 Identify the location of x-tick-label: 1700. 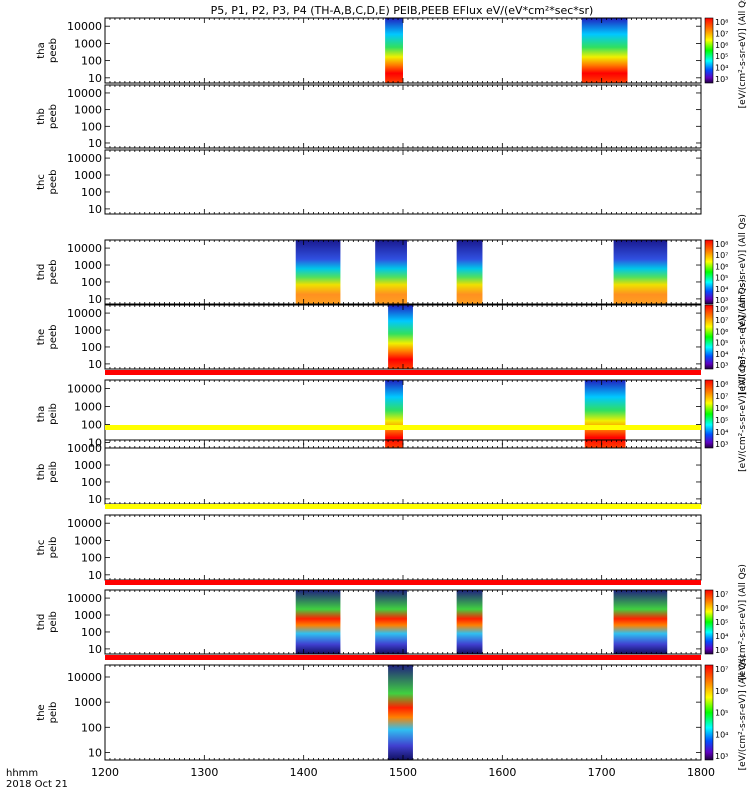
(602, 772).